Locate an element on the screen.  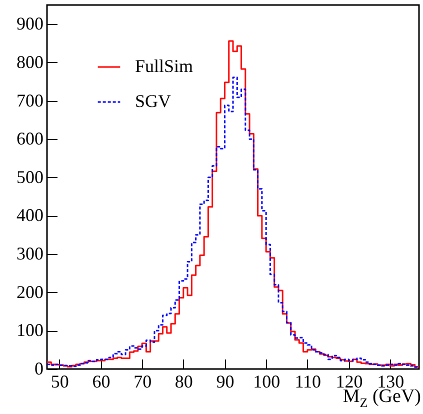
y-tick-label: 300 is located at coordinates (30, 254).